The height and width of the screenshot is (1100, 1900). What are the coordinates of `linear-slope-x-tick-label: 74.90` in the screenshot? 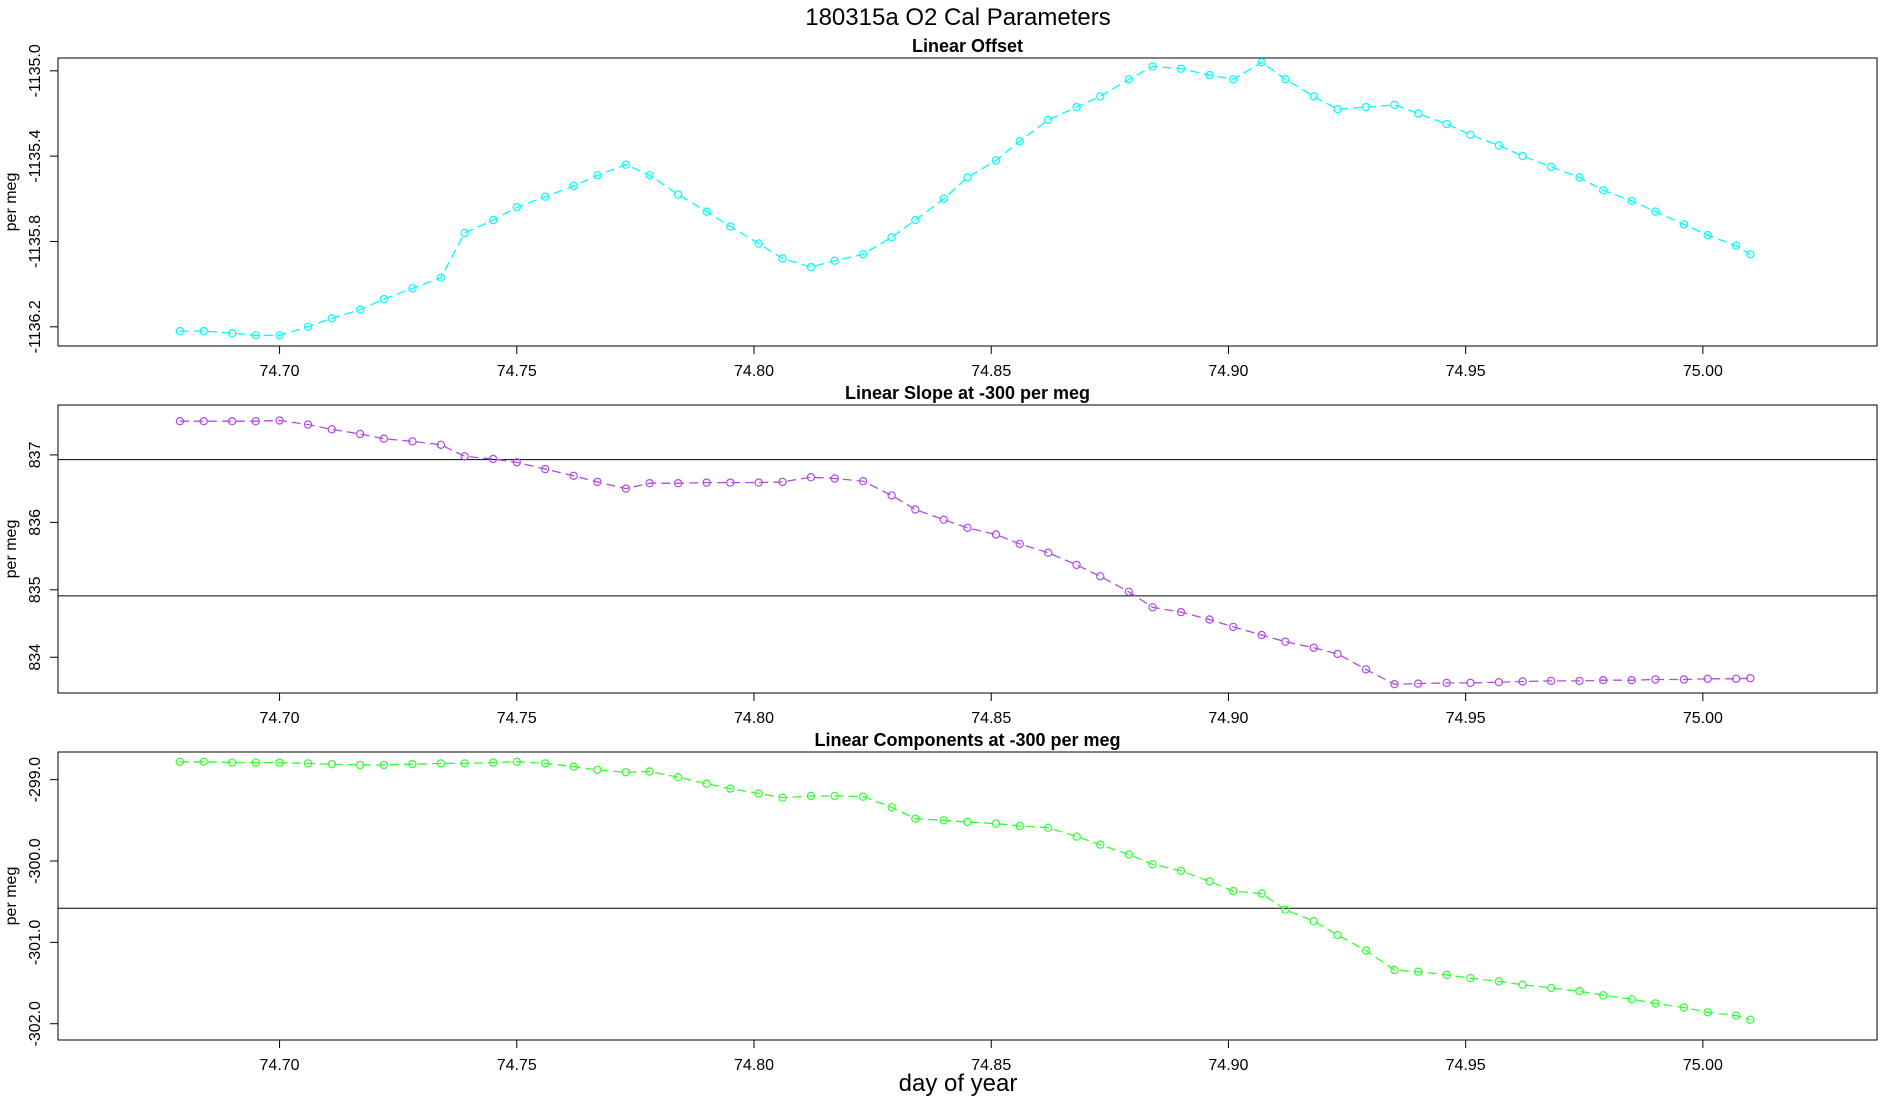 It's located at (1228, 718).